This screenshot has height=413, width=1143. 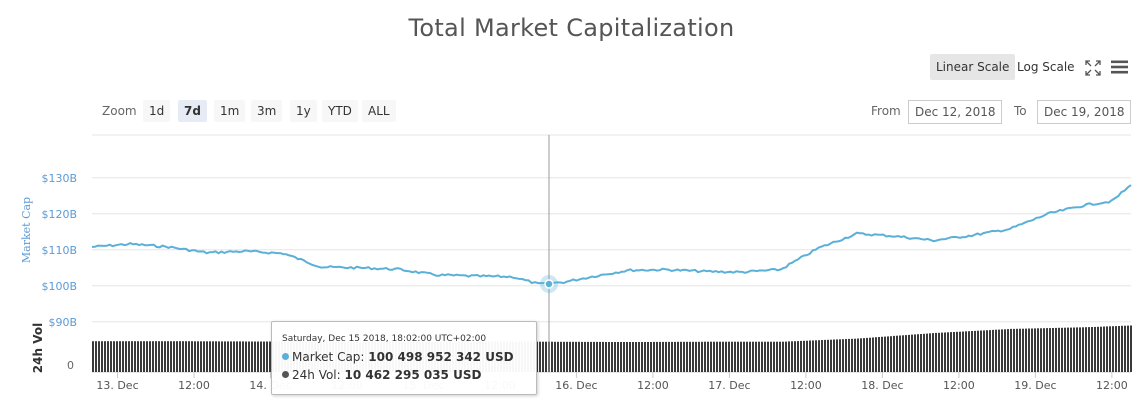 What do you see at coordinates (1093, 68) in the screenshot?
I see `fullscreen-icon` at bounding box center [1093, 68].